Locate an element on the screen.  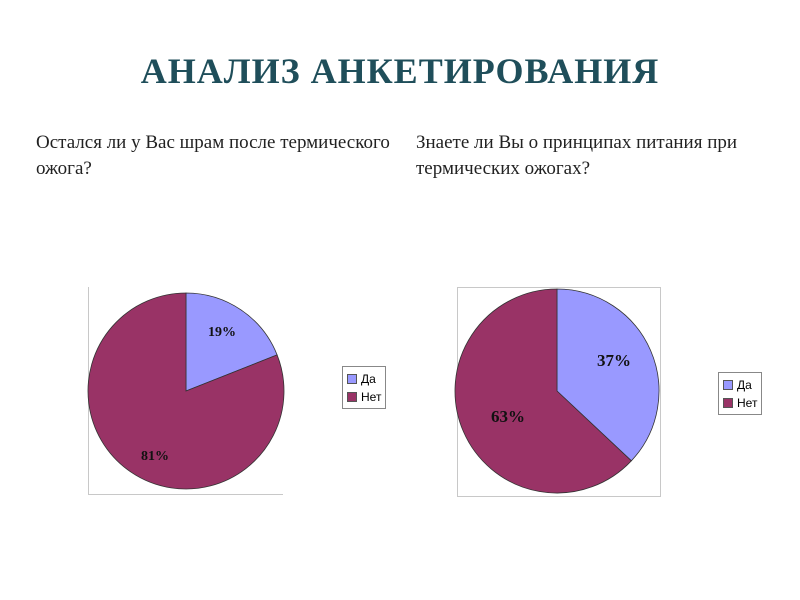
data-label-no: 63% is located at coordinates (508, 416).